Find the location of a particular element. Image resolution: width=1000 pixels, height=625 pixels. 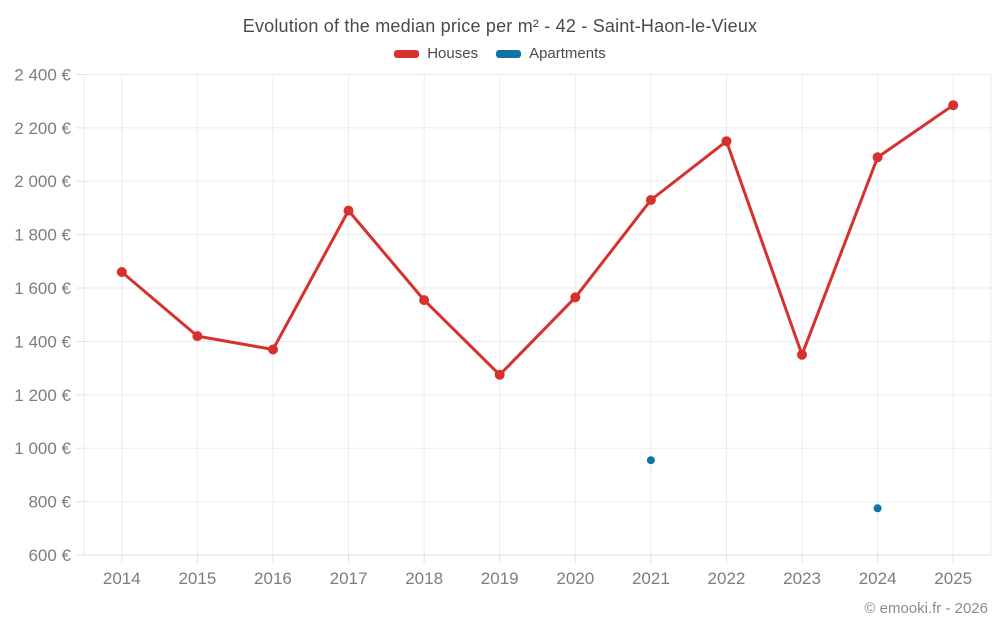

x-tick-label: 2023 is located at coordinates (802, 578).